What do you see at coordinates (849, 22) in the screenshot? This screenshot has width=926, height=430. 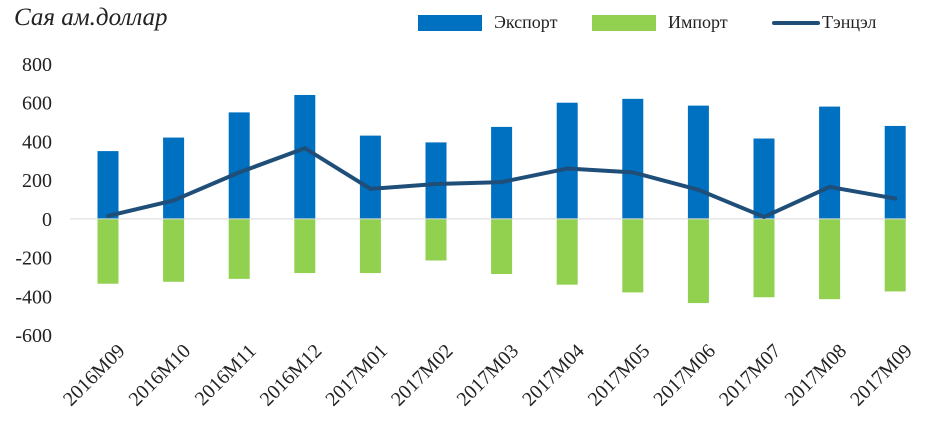 I see `legend-balance-label: Тэнцэл` at bounding box center [849, 22].